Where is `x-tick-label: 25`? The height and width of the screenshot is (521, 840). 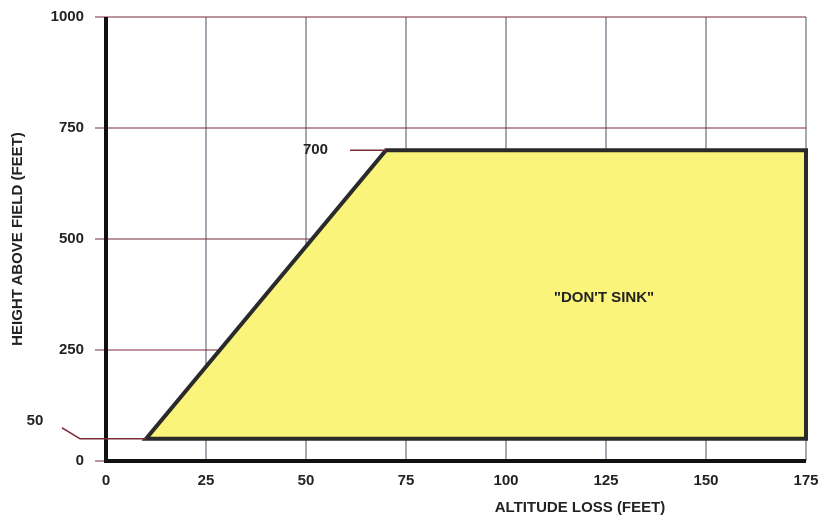
x-tick-label: 25 is located at coordinates (206, 480).